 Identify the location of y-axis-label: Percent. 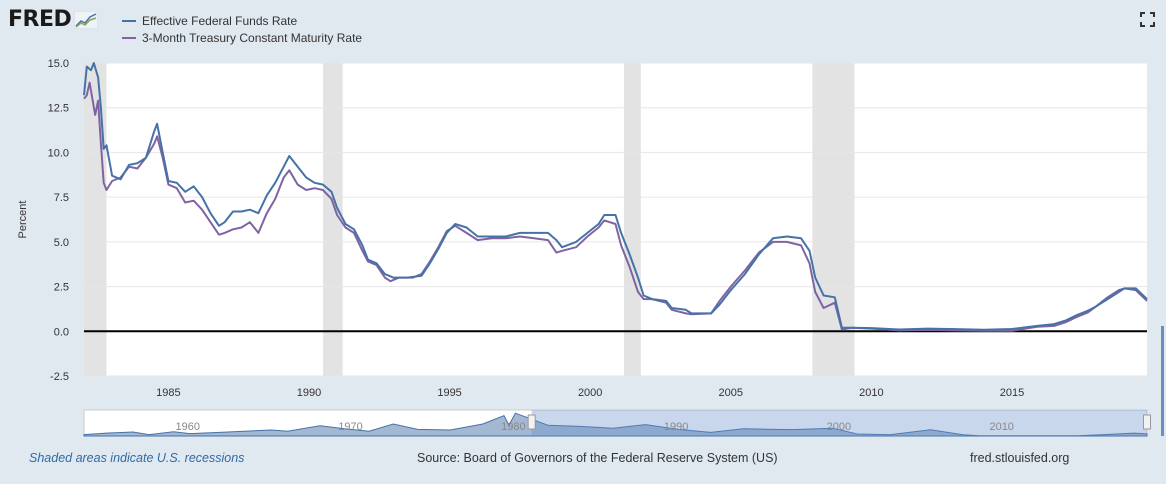
(23, 220).